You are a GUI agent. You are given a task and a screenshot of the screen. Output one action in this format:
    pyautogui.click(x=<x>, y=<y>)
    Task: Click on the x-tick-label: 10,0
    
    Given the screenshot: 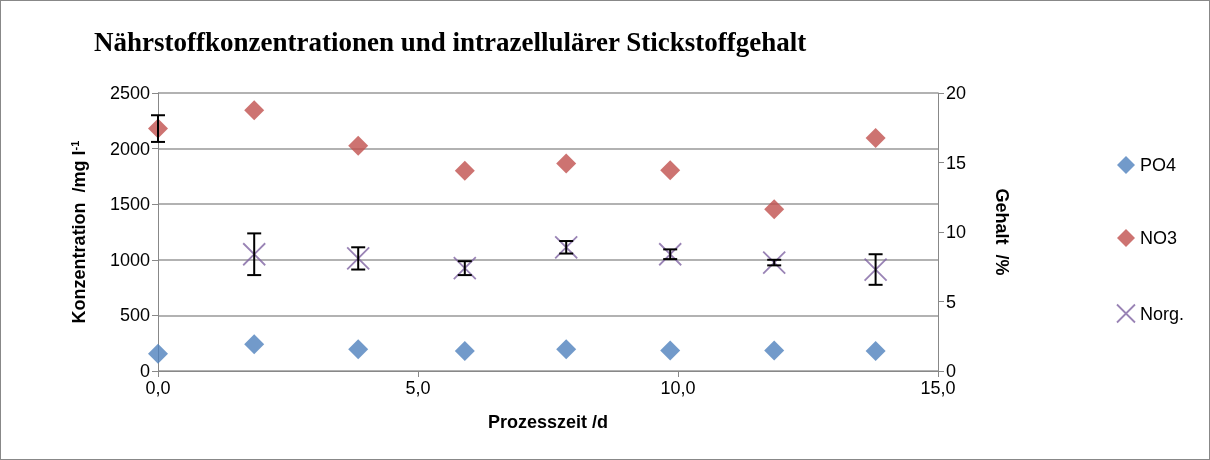 What is the action you would take?
    pyautogui.click(x=678, y=388)
    